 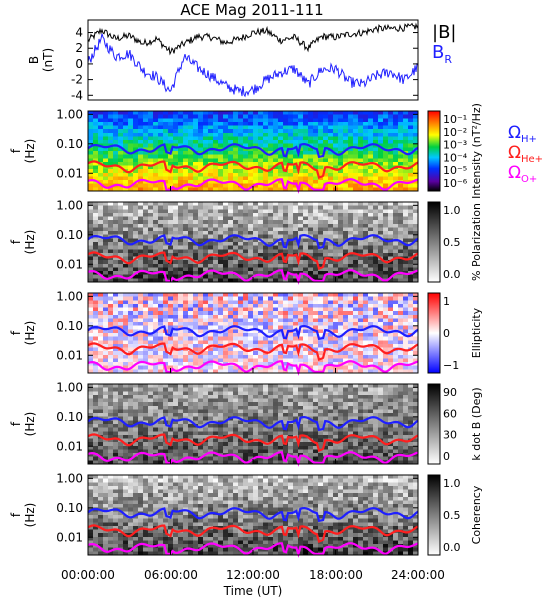 What do you see at coordinates (253, 352) in the screenshot?
I see `gyro-line-he-plus` at bounding box center [253, 352].